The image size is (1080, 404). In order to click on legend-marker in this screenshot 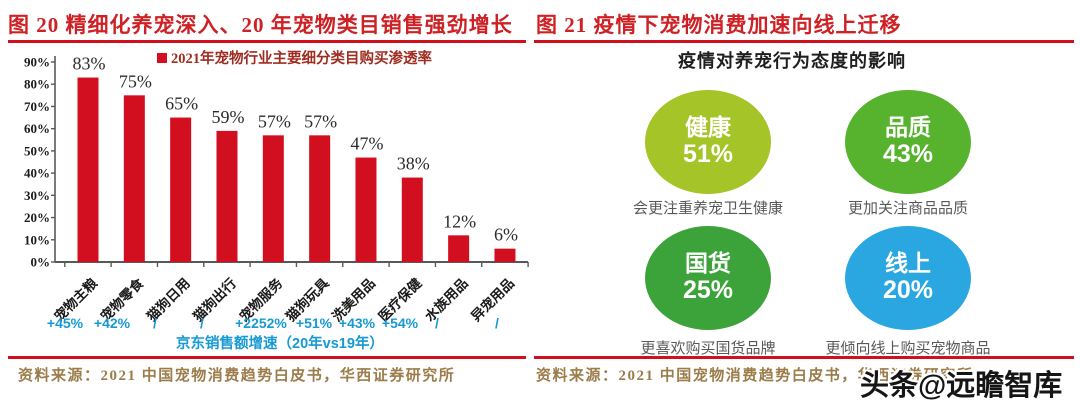, I will do `click(162, 58)`.